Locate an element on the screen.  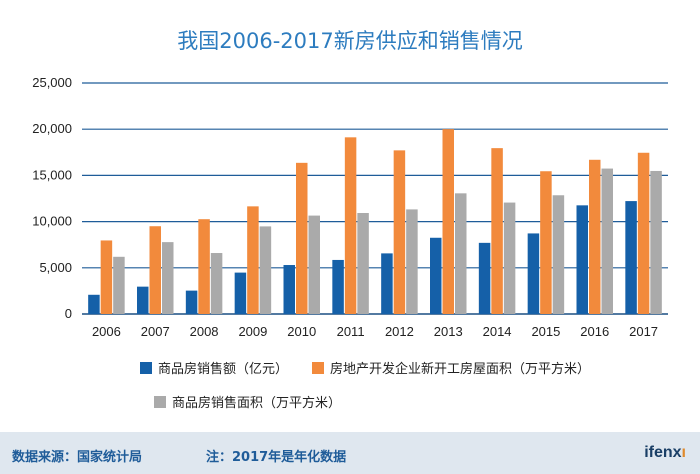
x-tick-label: 2015 is located at coordinates (545, 331).